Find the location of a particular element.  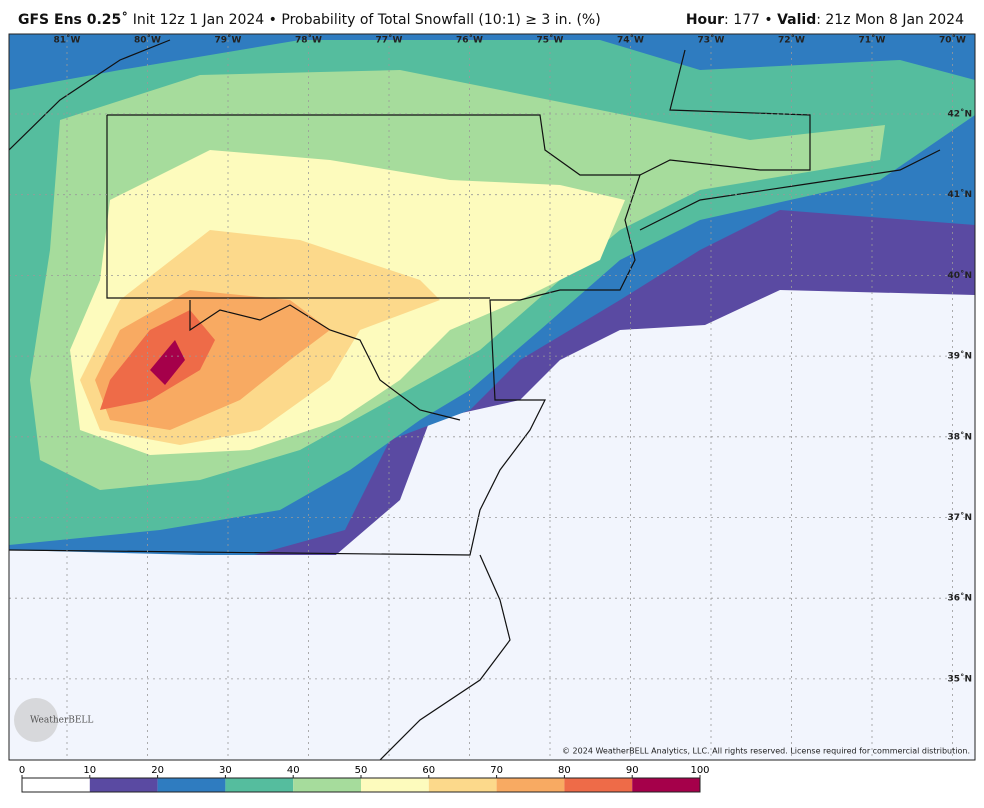

lon-label: 70˚W is located at coordinates (952, 40).